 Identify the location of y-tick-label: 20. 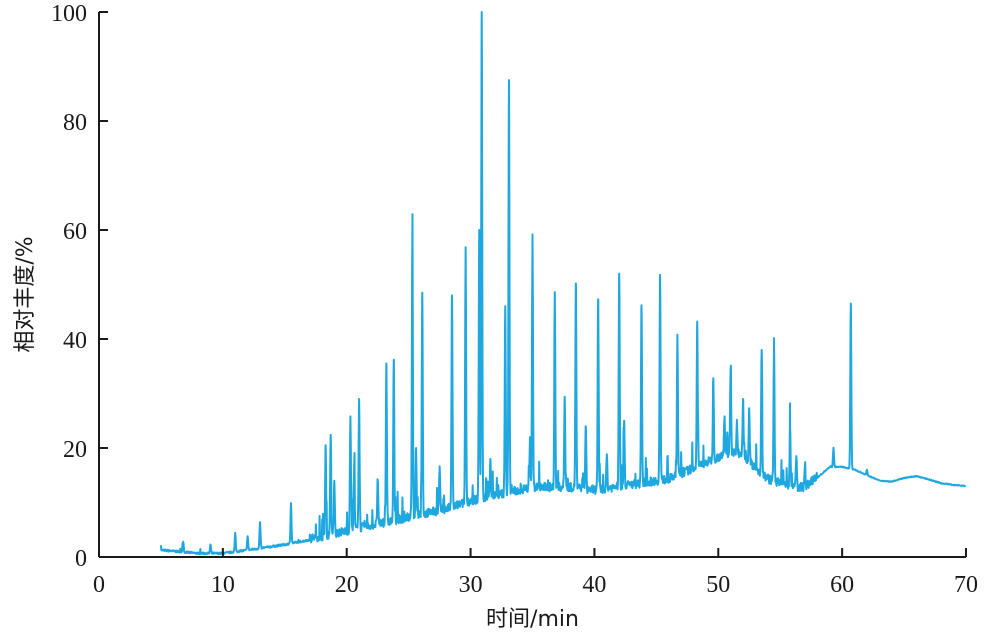
(75, 450).